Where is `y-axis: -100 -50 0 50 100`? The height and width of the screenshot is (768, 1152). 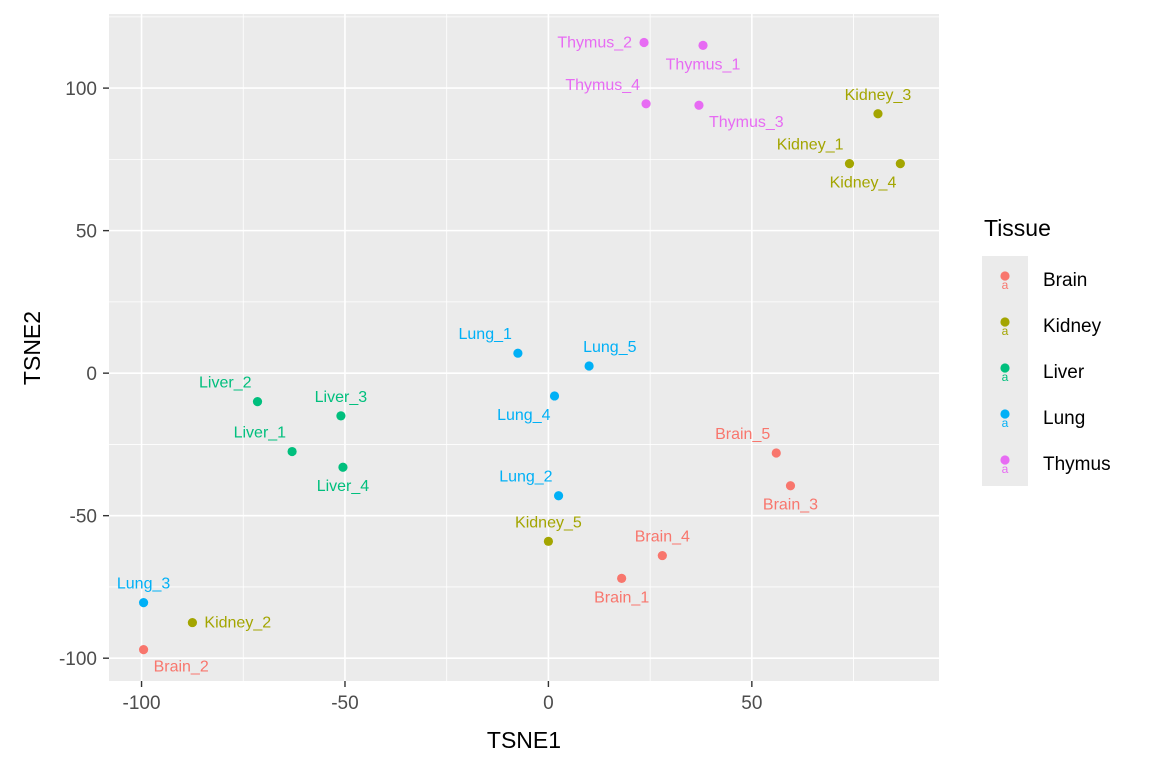 y-axis: -100 -50 0 50 100 is located at coordinates (84, 374).